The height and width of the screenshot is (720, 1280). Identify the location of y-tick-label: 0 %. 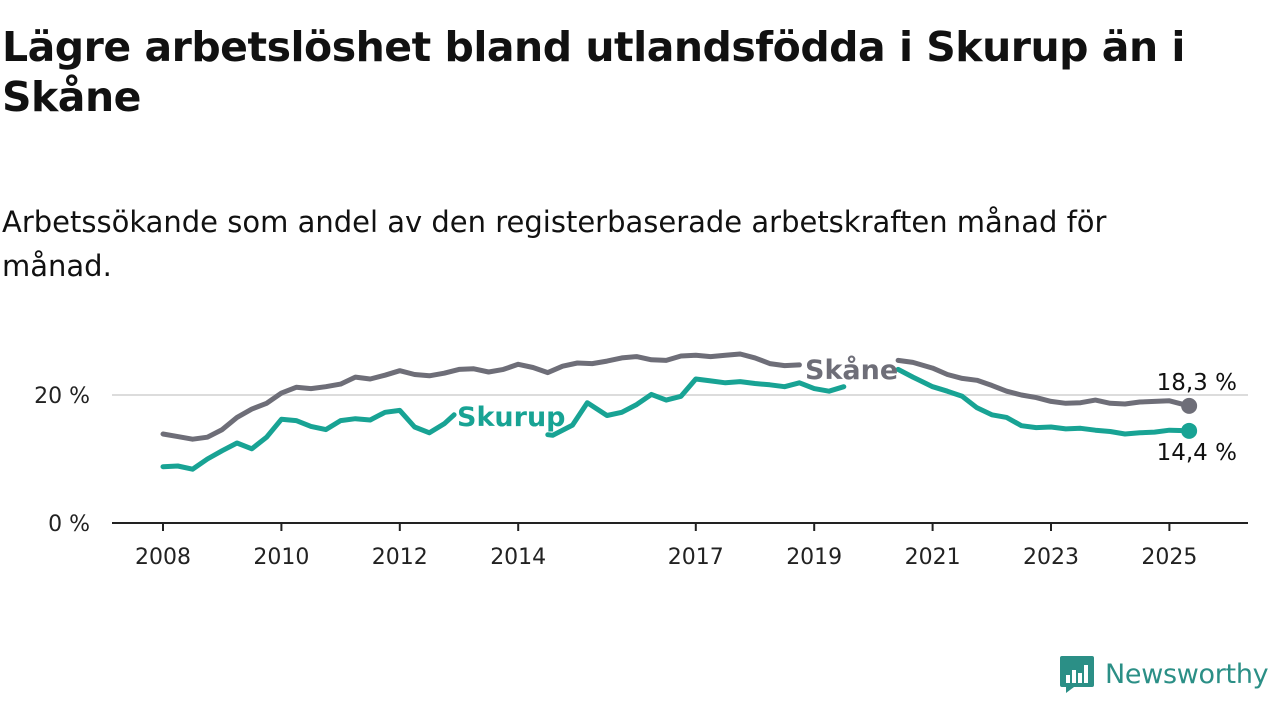
(69, 524).